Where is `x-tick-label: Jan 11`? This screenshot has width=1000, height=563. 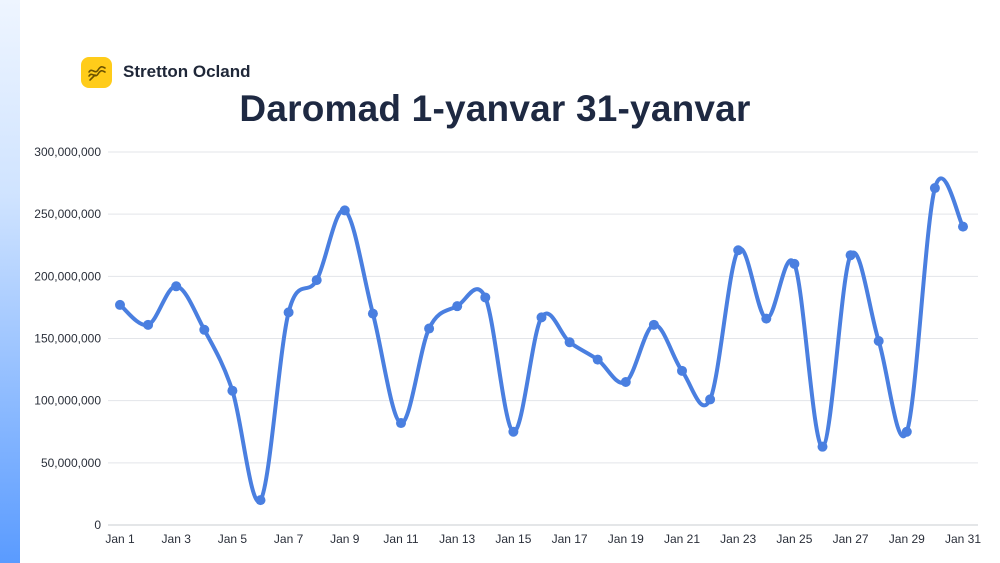 x-tick-label: Jan 11 is located at coordinates (400, 539).